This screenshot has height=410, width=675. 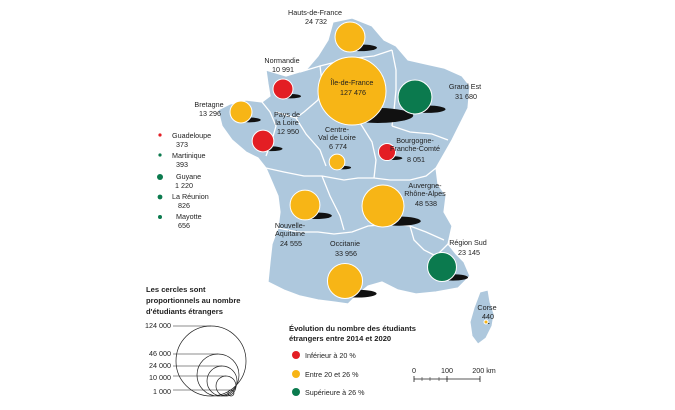 What do you see at coordinates (288, 123) in the screenshot?
I see `label-pays-de-la-loire: Pays de la Loire 12 950` at bounding box center [288, 123].